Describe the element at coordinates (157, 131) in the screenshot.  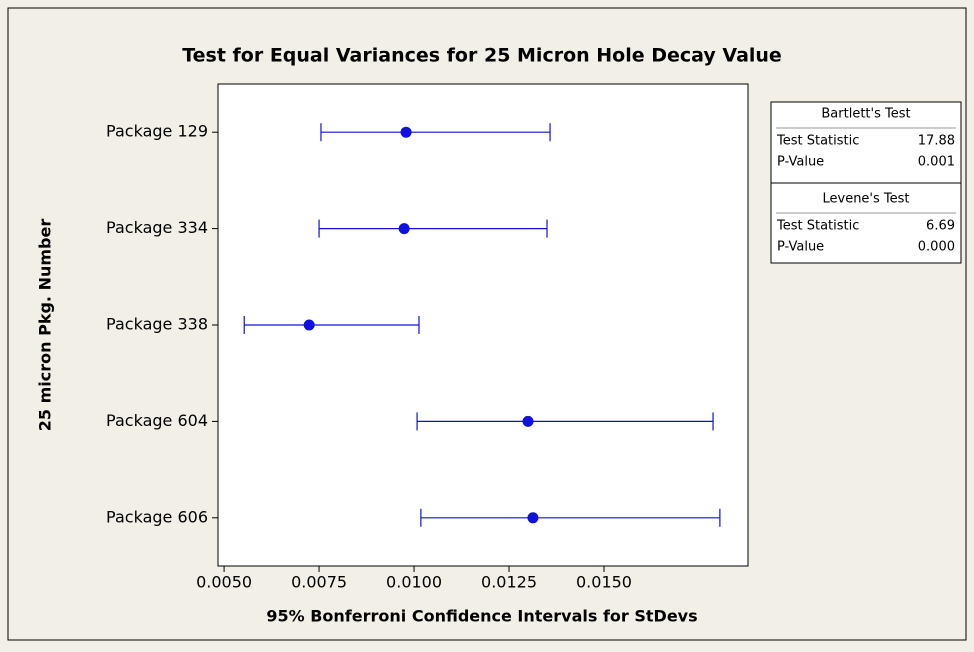
I see `y-tick-label: Package 129` at that location.